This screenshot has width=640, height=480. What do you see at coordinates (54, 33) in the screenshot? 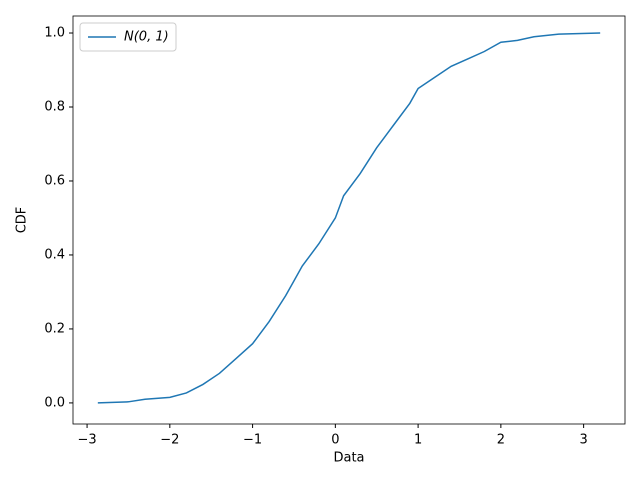
I see `y-tick-label: 1.0` at bounding box center [54, 33].